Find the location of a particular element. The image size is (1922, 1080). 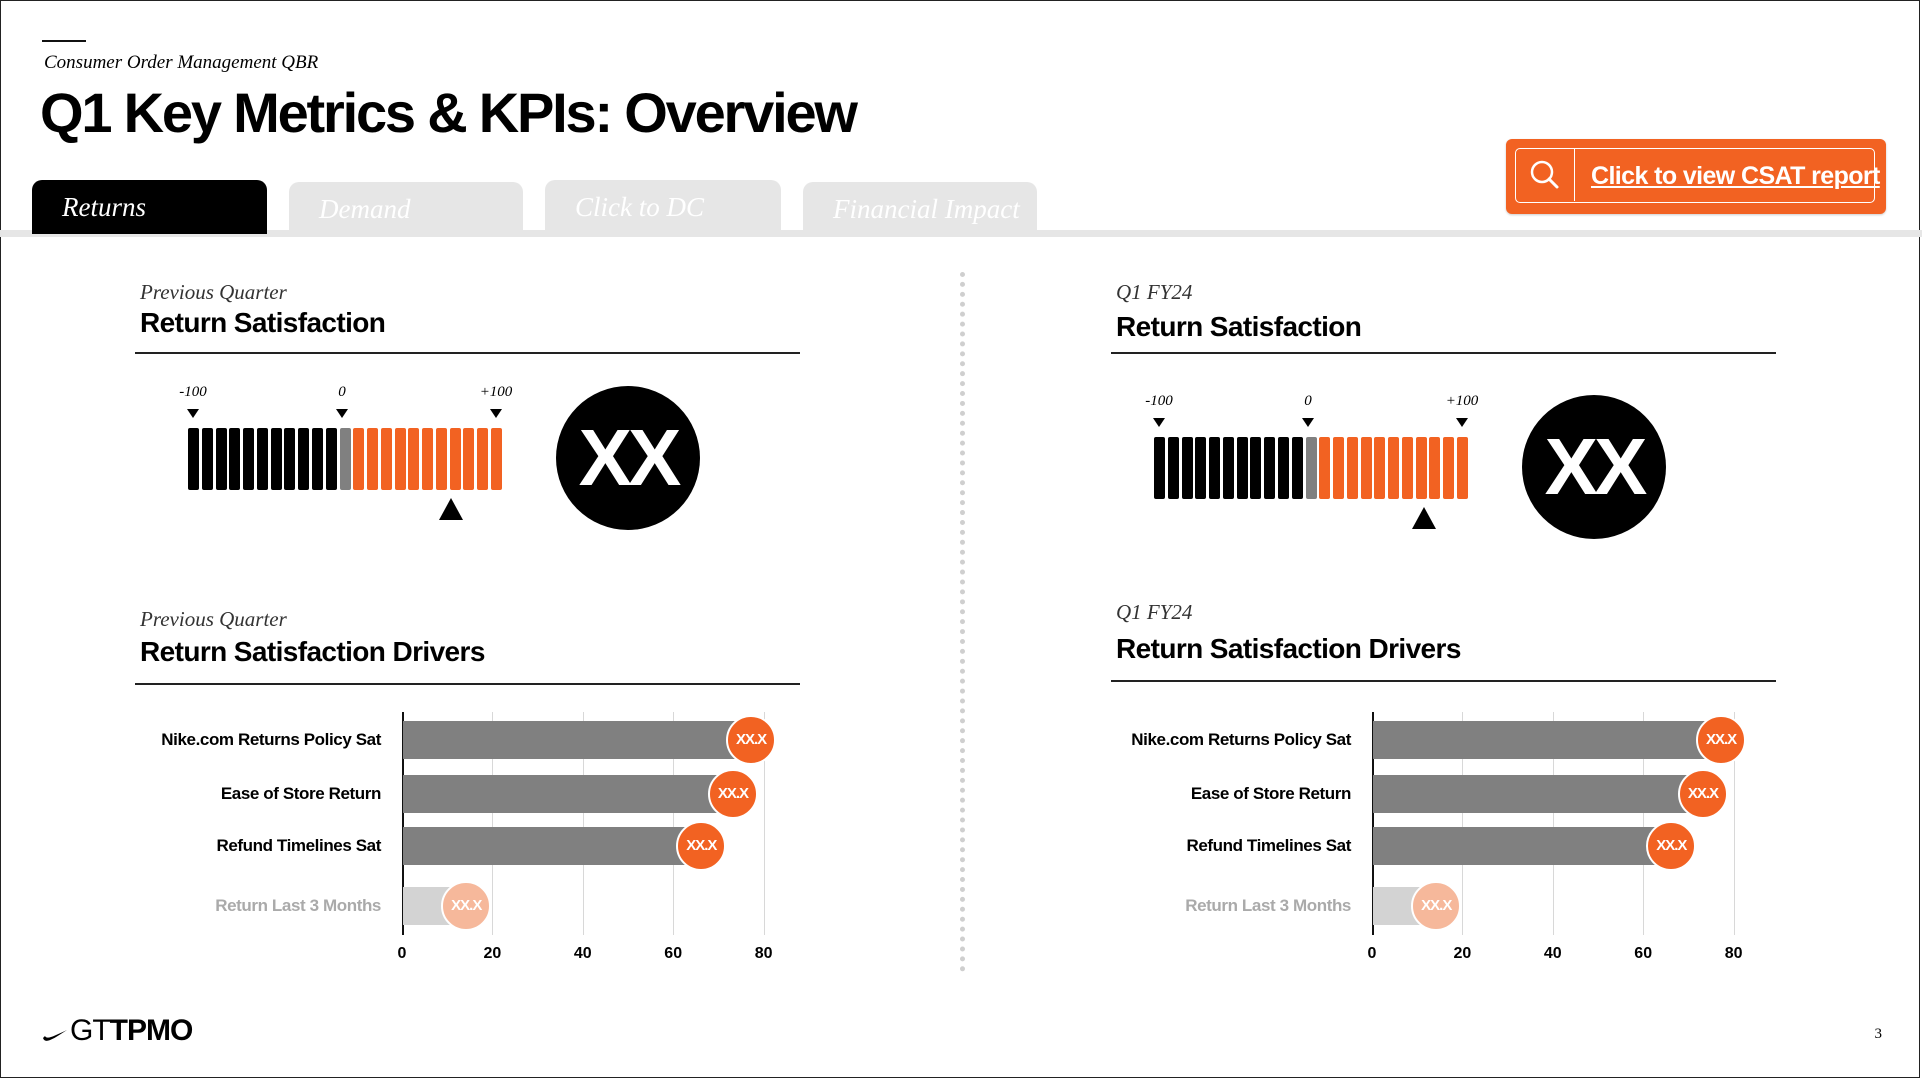

drivers-title-left: Return Satisfaction Drivers is located at coordinates (312, 651).